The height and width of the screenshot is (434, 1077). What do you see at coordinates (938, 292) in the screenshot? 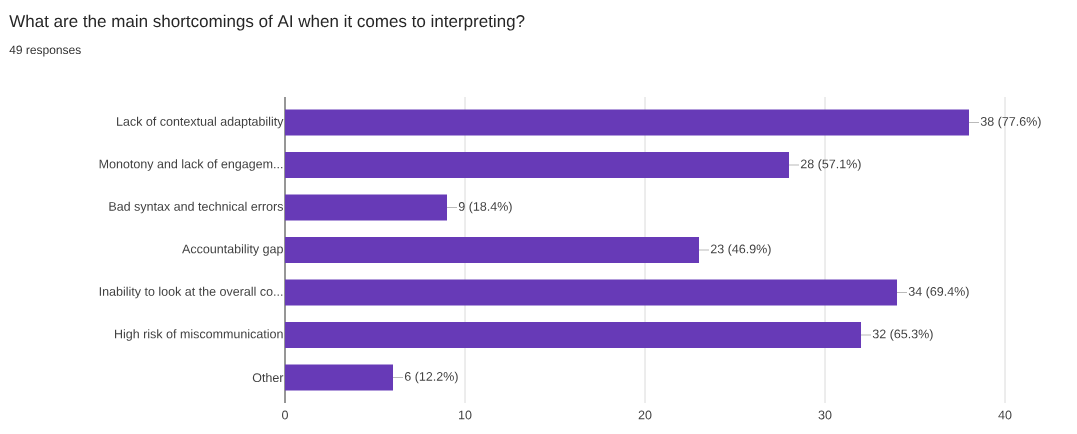
I see `data-label: 34 (69.4%)` at bounding box center [938, 292].